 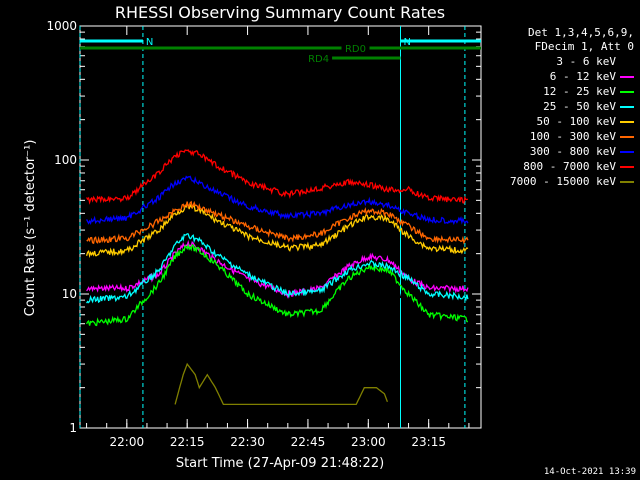 What do you see at coordinates (572, 136) in the screenshot?
I see `legend-entry-label: 100 - 300 keV` at bounding box center [572, 136].